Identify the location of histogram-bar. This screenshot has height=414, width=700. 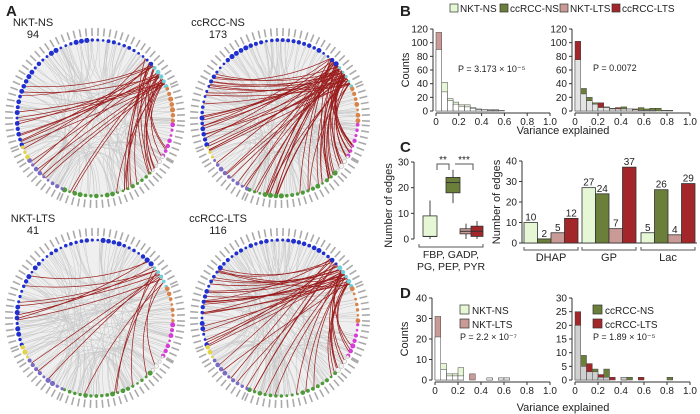
(658, 110).